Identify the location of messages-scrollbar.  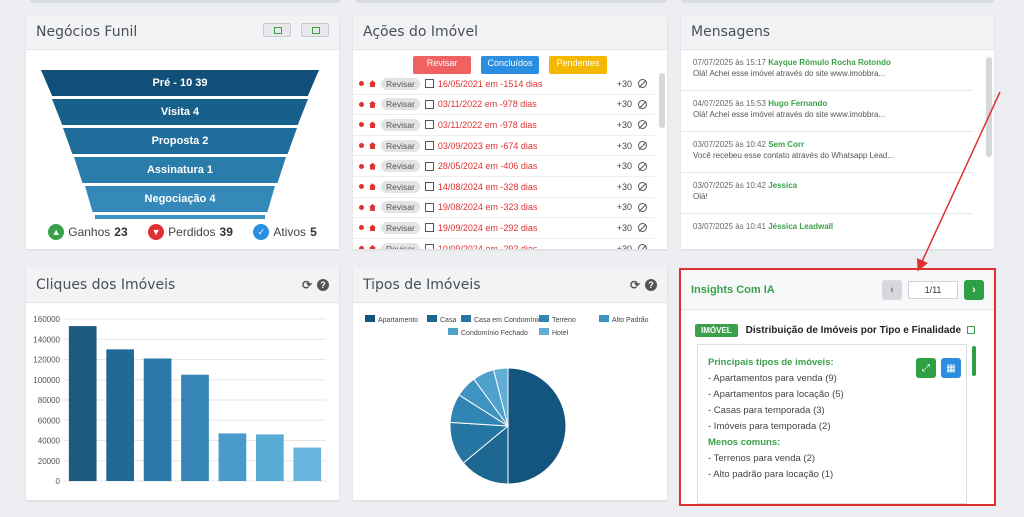
(989, 107).